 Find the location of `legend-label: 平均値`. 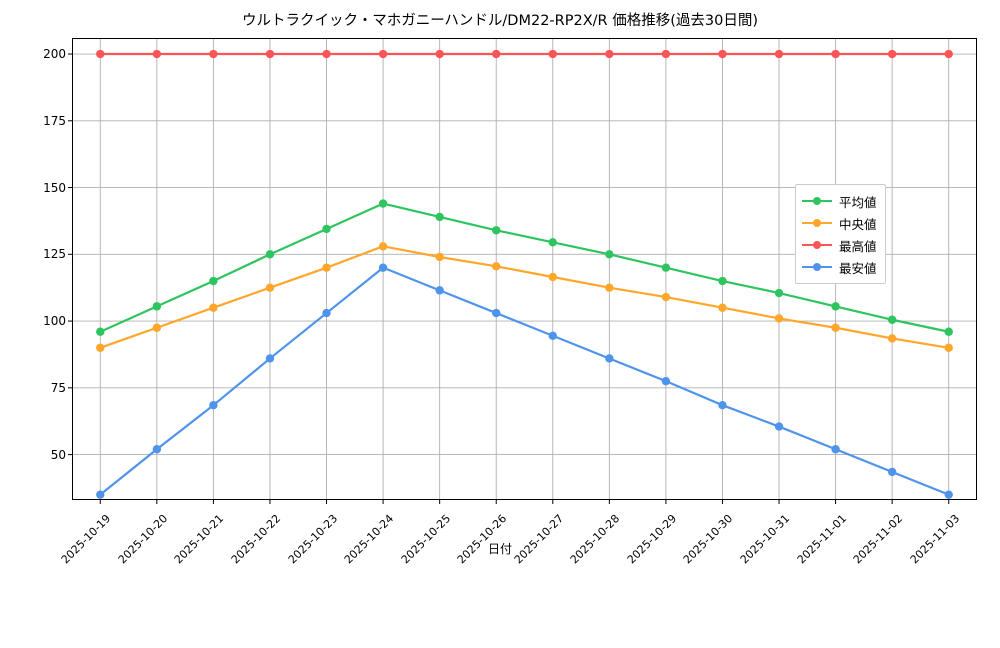

legend-label: 平均値 is located at coordinates (858, 202).